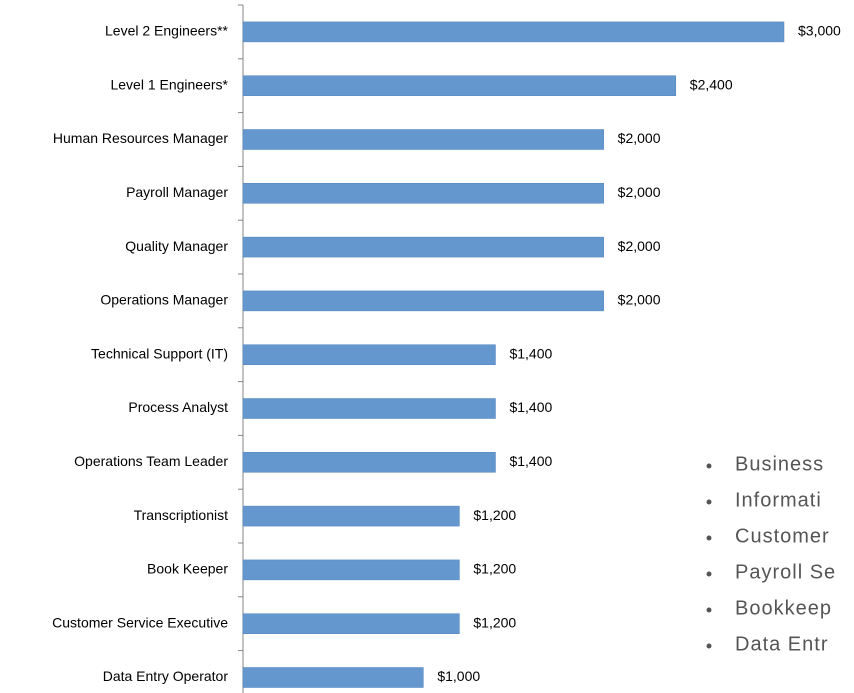  Describe the element at coordinates (159, 353) in the screenshot. I see `category-label: Technical Support (IT)` at that location.